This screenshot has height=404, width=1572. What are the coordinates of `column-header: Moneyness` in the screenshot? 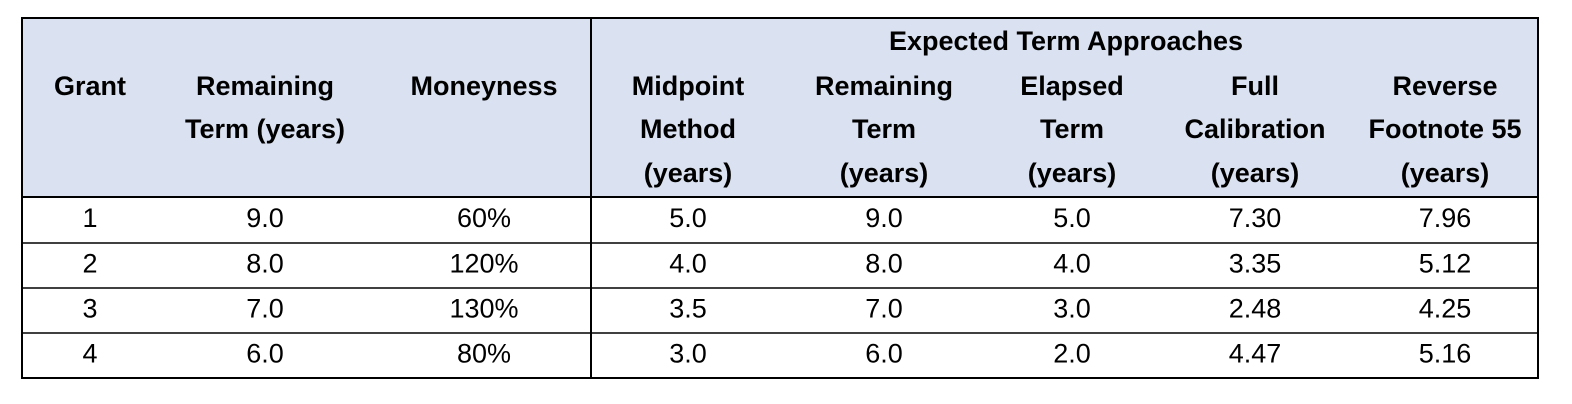 It's located at (483, 86).